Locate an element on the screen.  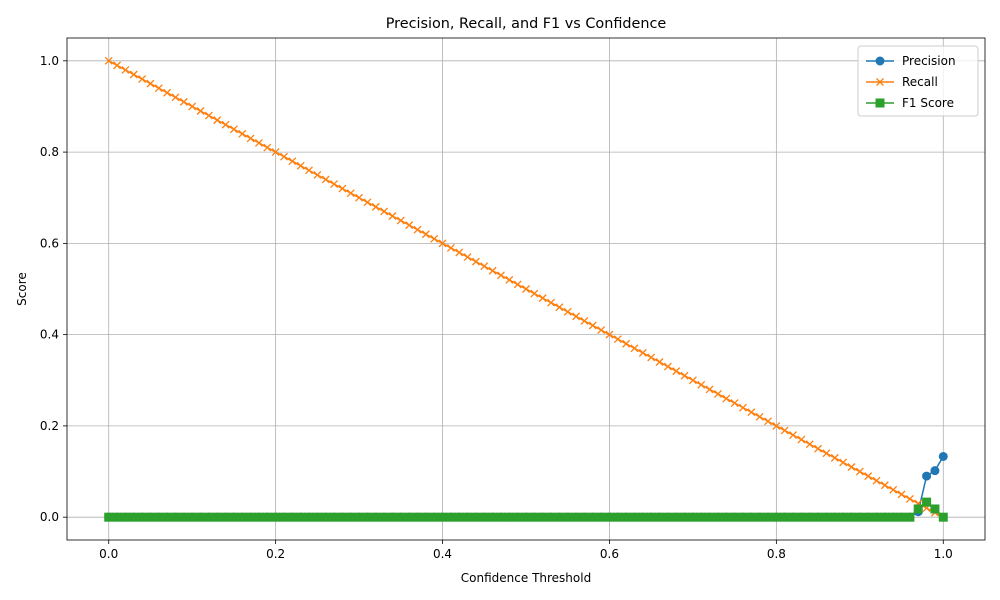
series-f1-score is located at coordinates (526, 509).